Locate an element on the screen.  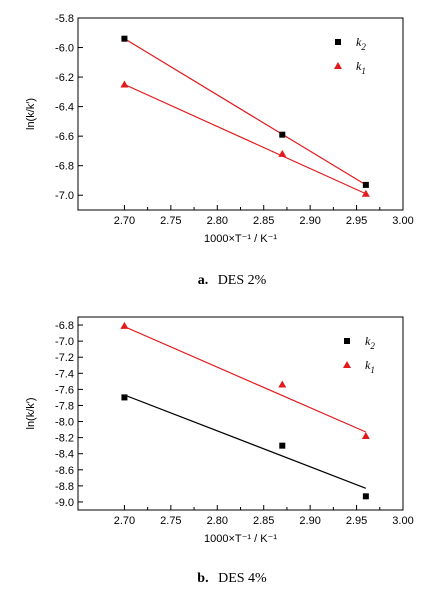
y-tick-label: -8.4 is located at coordinates (64, 455).